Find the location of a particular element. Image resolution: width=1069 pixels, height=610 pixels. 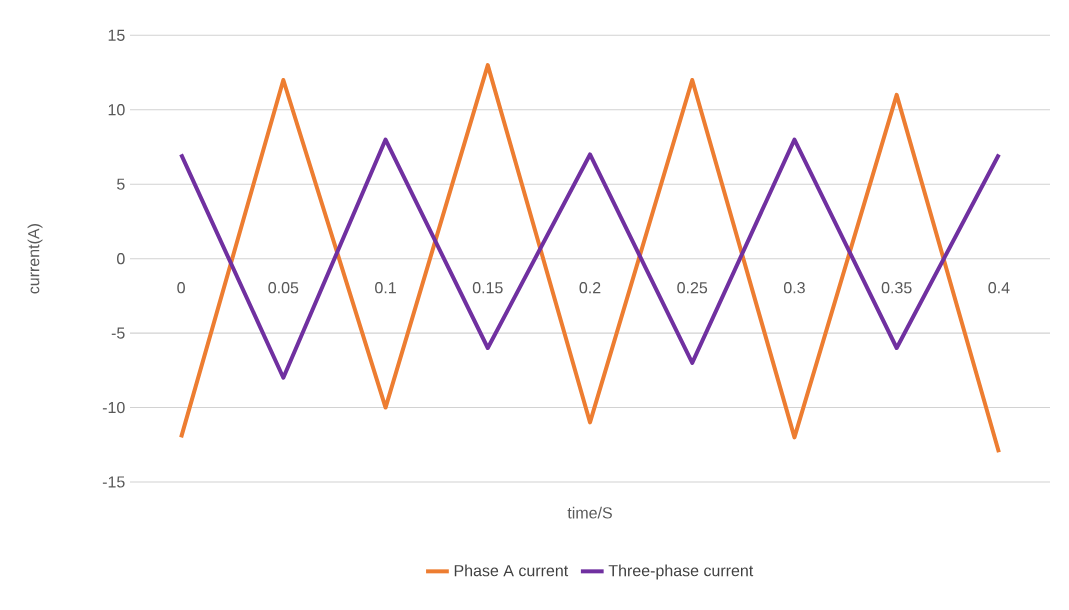

x-tick-label: 0.05 is located at coordinates (283, 288).